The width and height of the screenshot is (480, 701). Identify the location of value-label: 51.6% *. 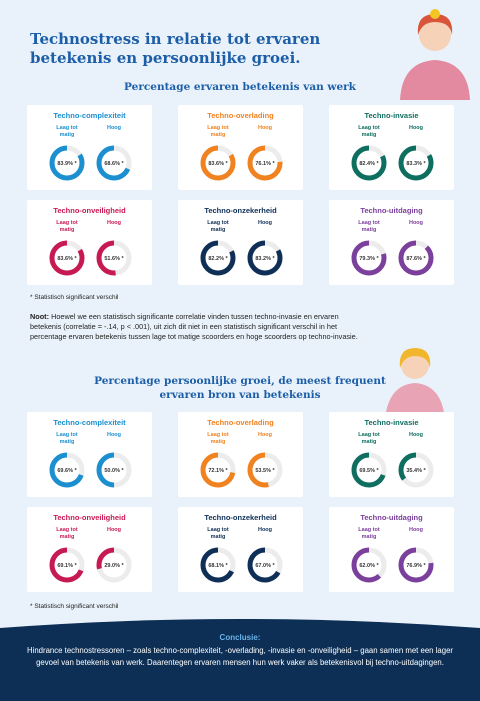
(114, 259).